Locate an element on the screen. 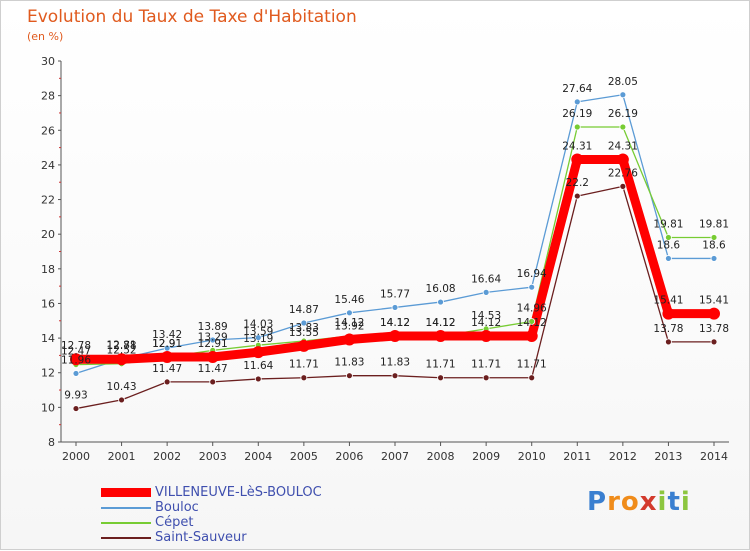 The image size is (750, 551). data-label: 14.96 is located at coordinates (532, 308).